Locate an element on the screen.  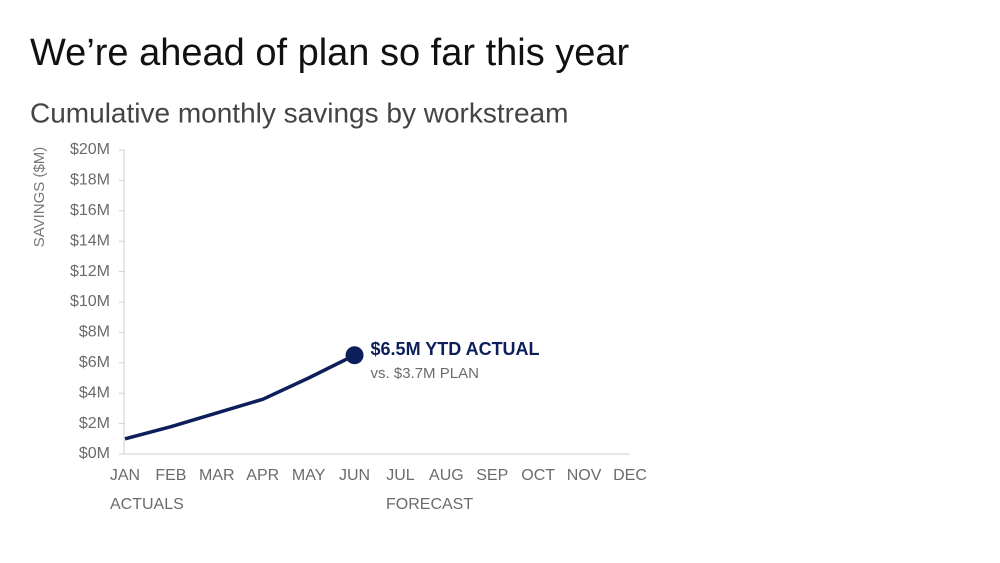
chart-title: We’re ahead of plan so far this year is located at coordinates (330, 53).